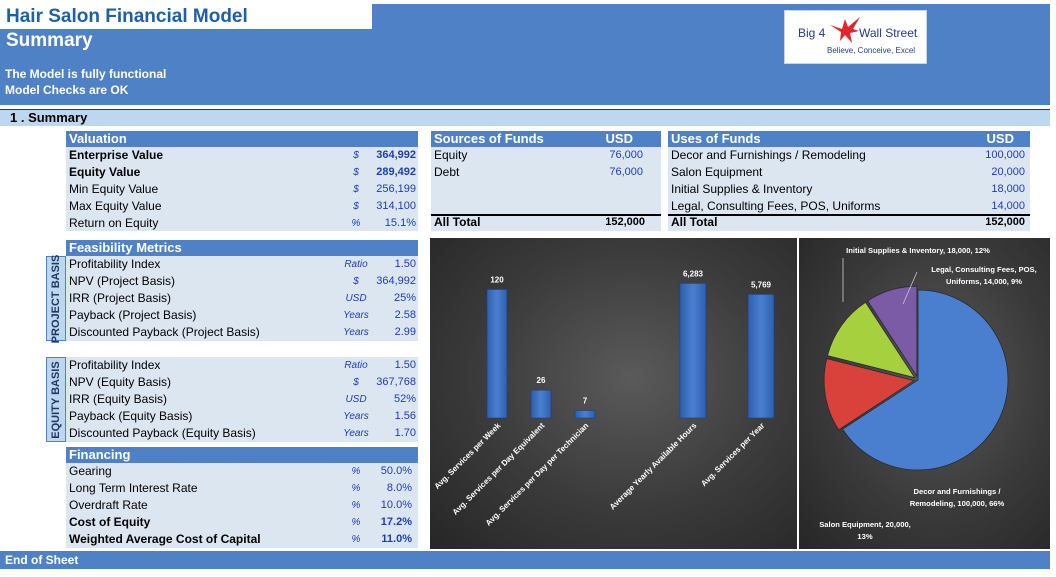 Image resolution: width=1056 pixels, height=577 pixels. I want to click on pie-leader-line, so click(910, 288).